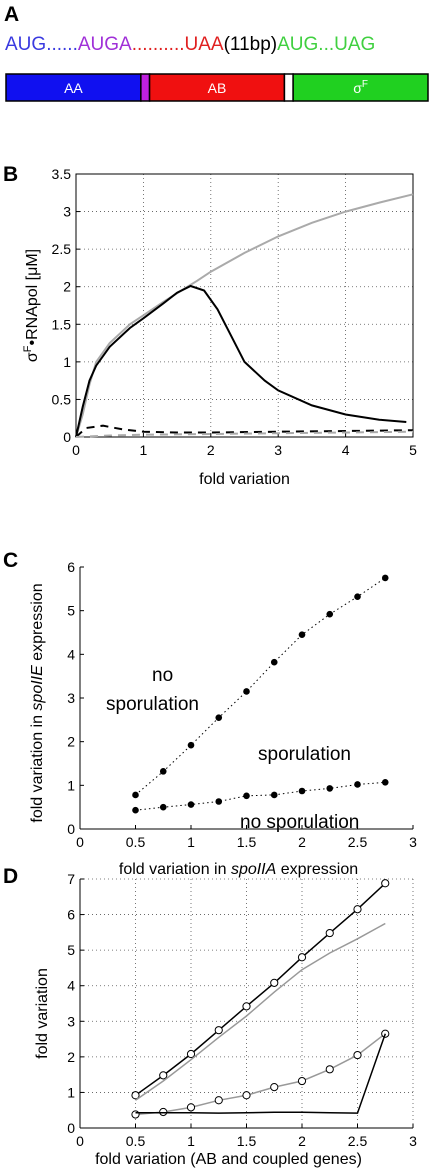 This screenshot has width=436, height=1170. What do you see at coordinates (204, 44) in the screenshot?
I see `seq-ab-stop: UAA` at bounding box center [204, 44].